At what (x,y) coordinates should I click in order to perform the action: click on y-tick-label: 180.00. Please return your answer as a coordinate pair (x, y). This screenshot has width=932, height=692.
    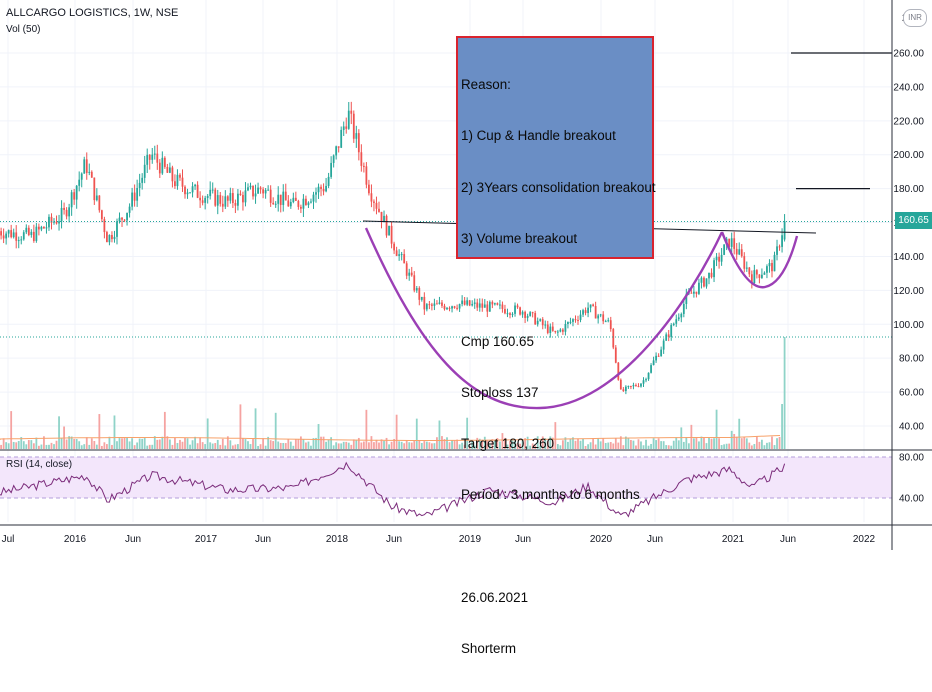
    Looking at the image, I should click on (908, 189).